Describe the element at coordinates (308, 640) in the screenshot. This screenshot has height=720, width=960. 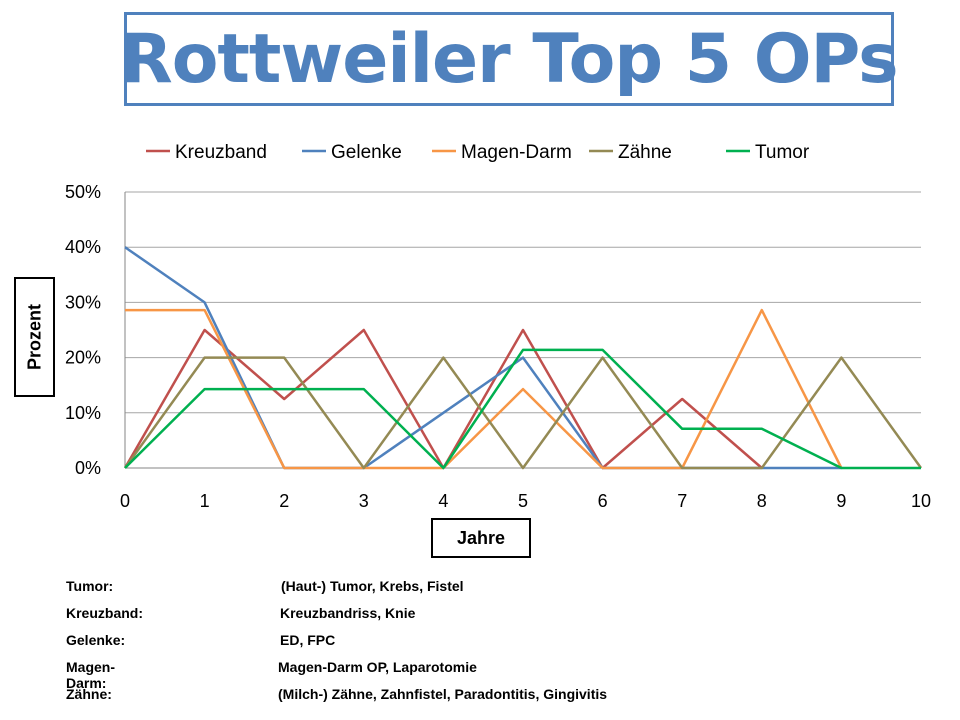
I see `note-value: ED, FPC` at that location.